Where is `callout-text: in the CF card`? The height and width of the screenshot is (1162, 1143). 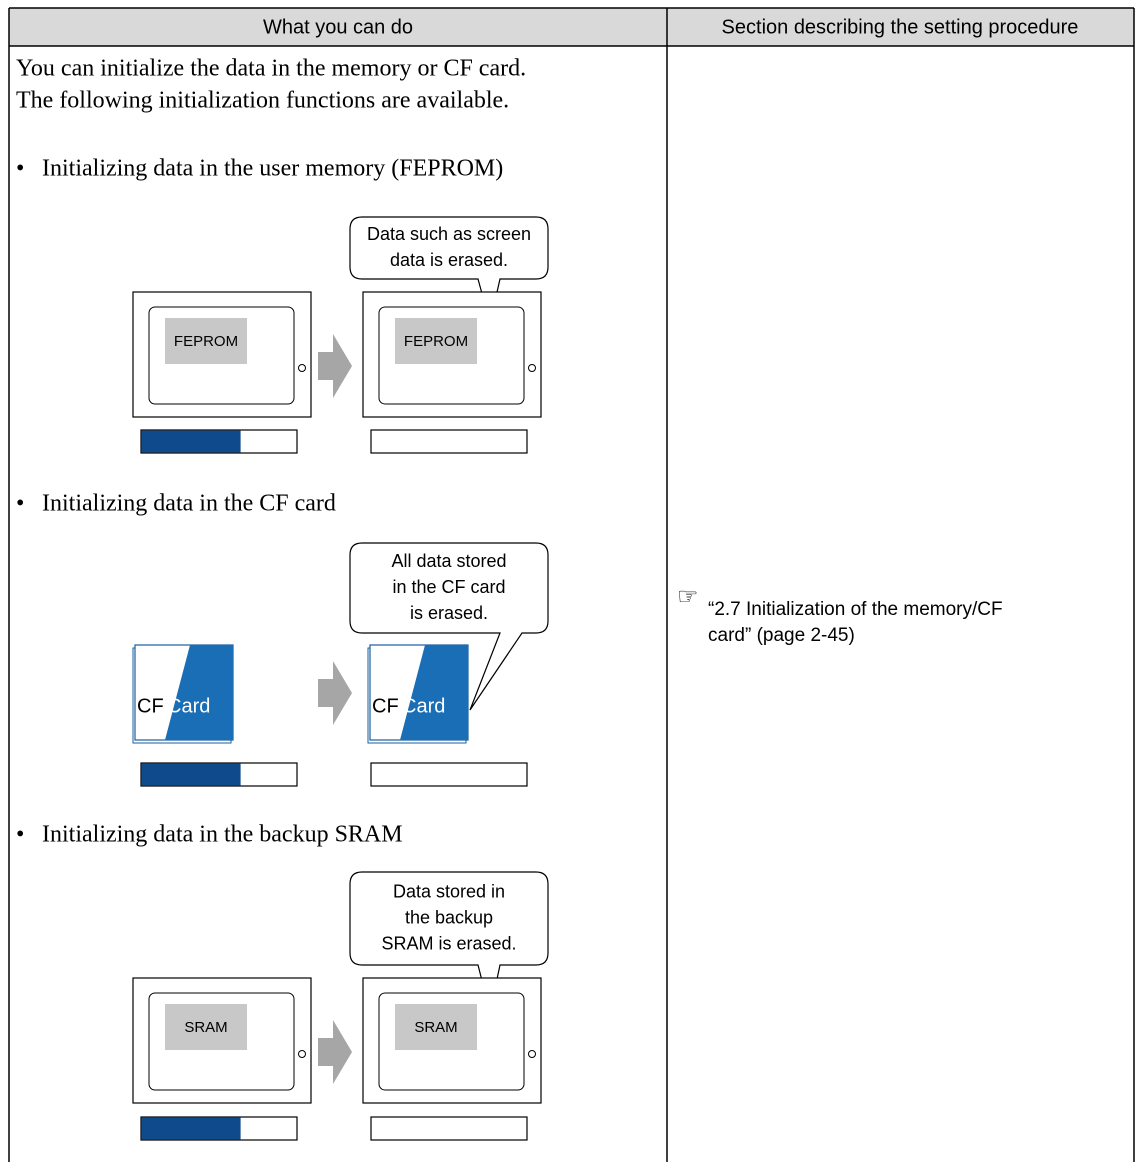 callout-text: in the CF card is located at coordinates (448, 587).